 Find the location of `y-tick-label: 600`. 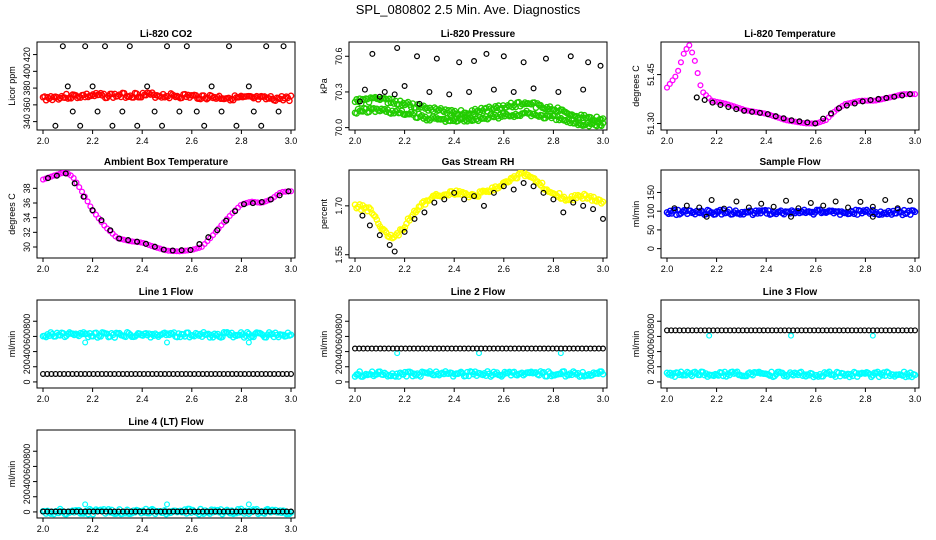

y-tick-label: 600 is located at coordinates (27, 466).